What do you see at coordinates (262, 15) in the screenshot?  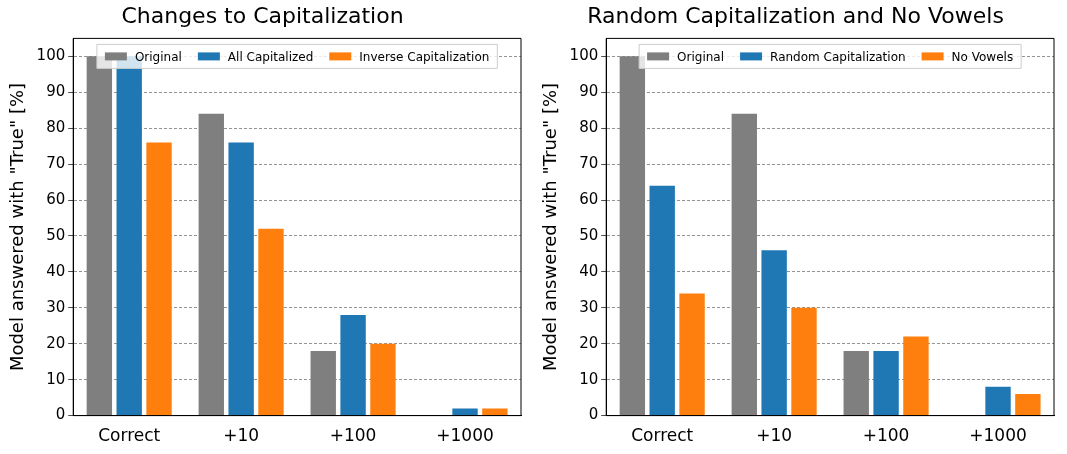 I see `chart-title: Changes to Capitalization` at bounding box center [262, 15].